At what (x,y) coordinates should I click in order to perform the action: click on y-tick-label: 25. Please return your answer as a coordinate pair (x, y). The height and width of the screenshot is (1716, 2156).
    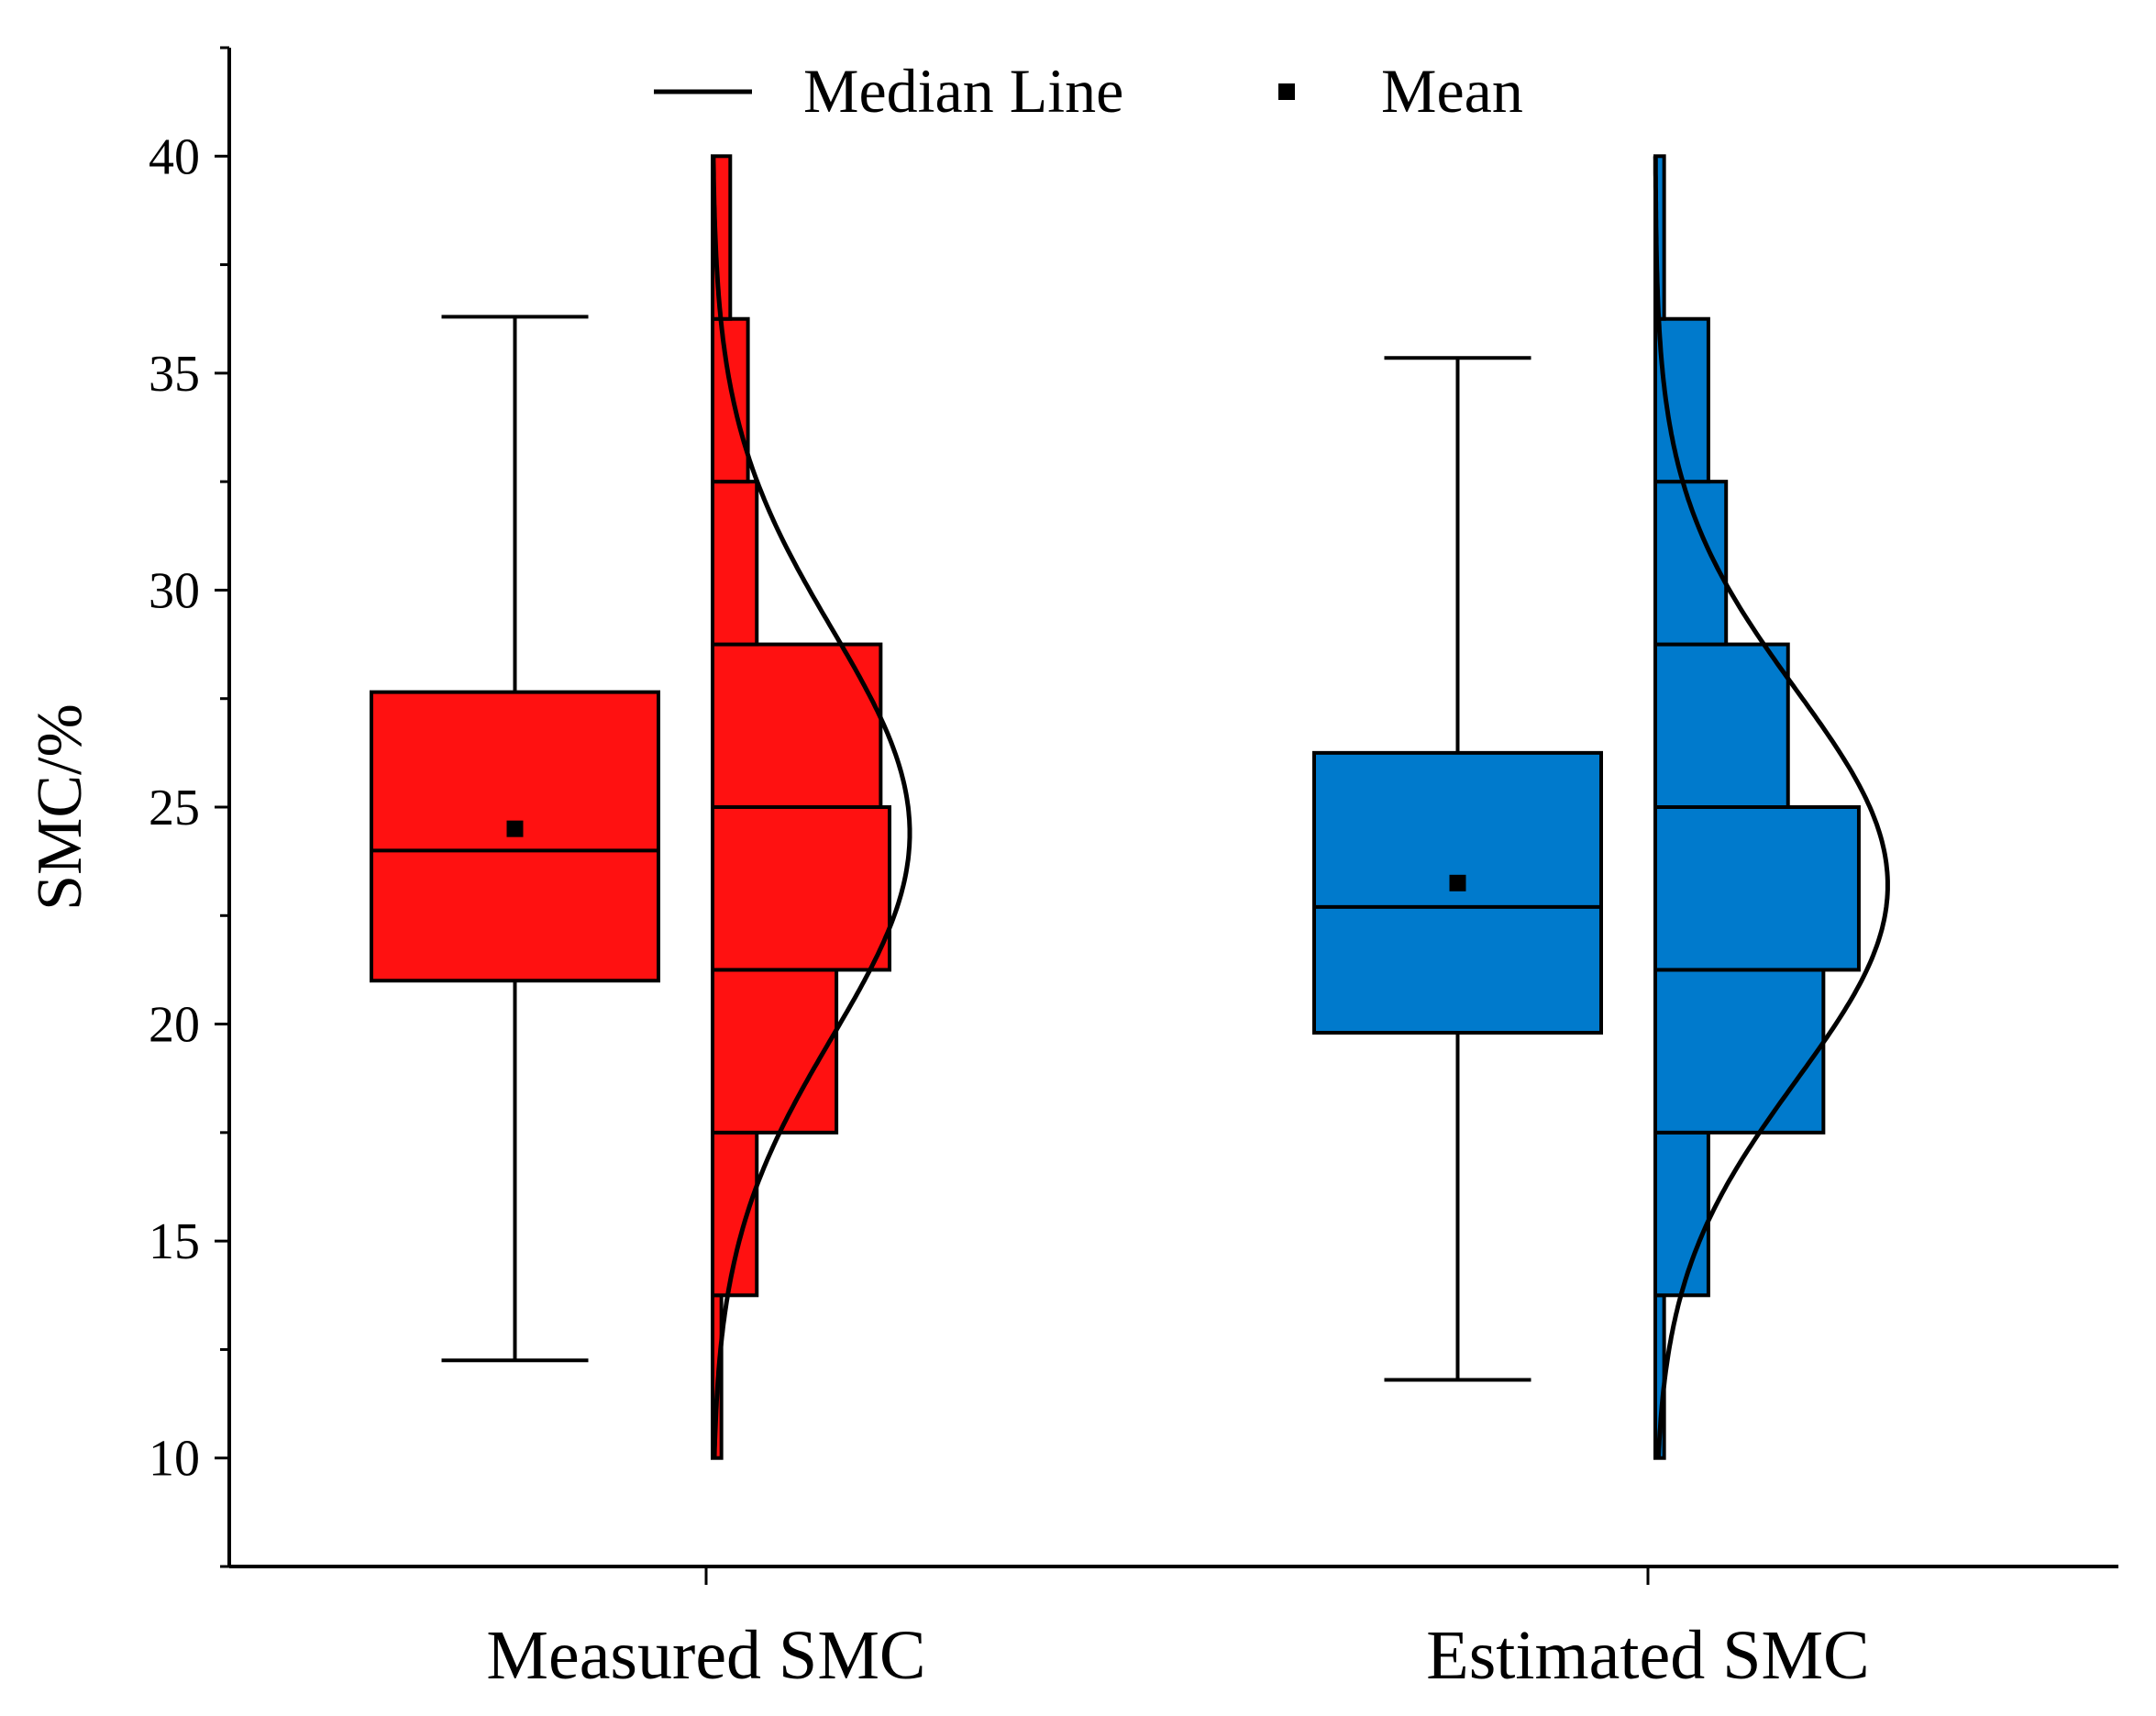
    Looking at the image, I should click on (175, 808).